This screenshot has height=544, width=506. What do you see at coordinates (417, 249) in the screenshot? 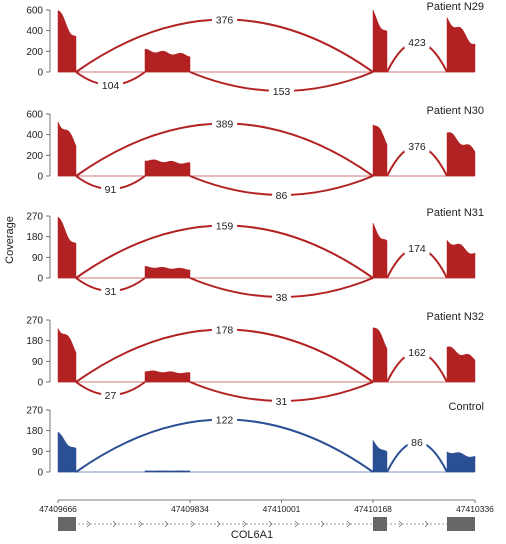
I see `junction-read-count: 174` at bounding box center [417, 249].